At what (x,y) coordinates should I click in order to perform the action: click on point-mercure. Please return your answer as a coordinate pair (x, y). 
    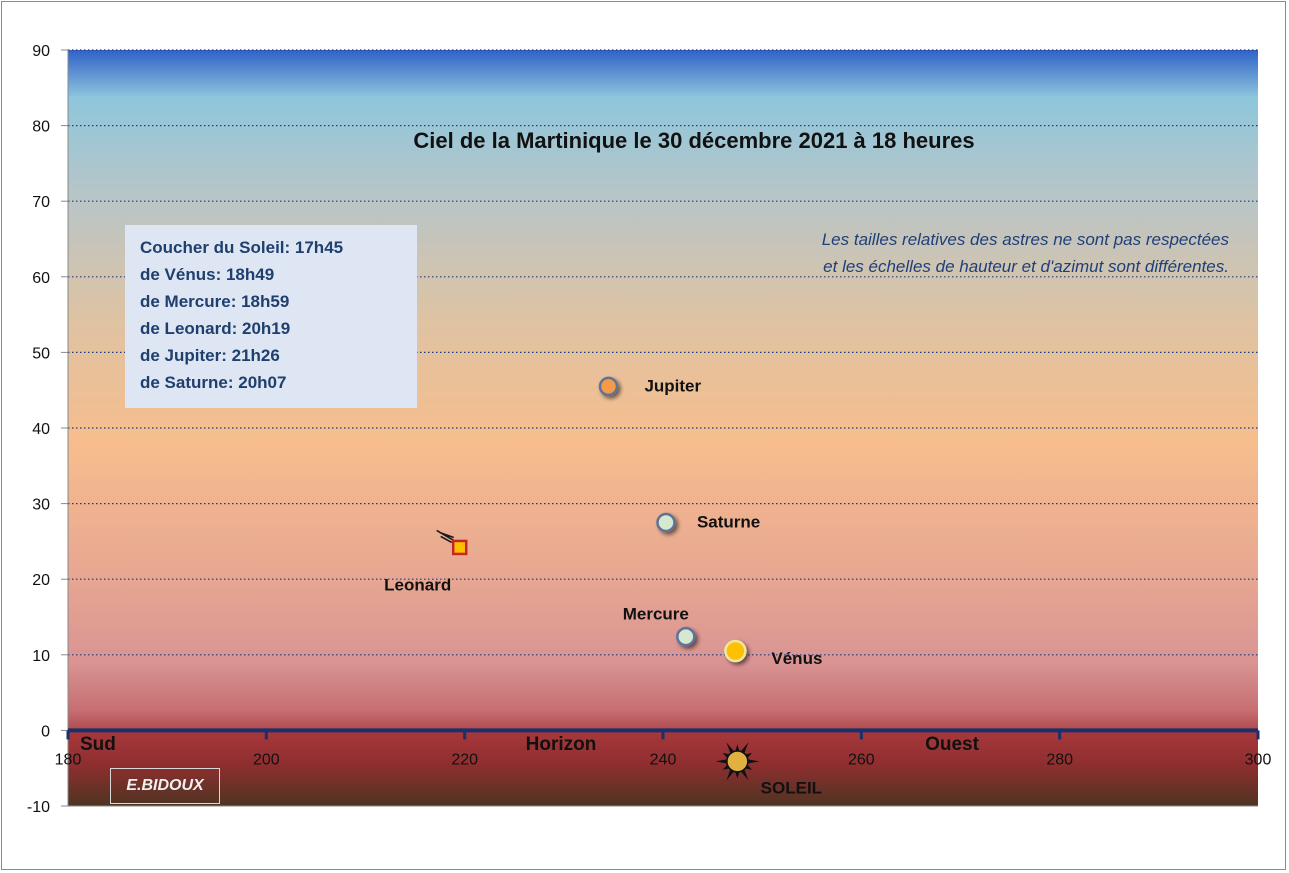
    Looking at the image, I should click on (686, 636).